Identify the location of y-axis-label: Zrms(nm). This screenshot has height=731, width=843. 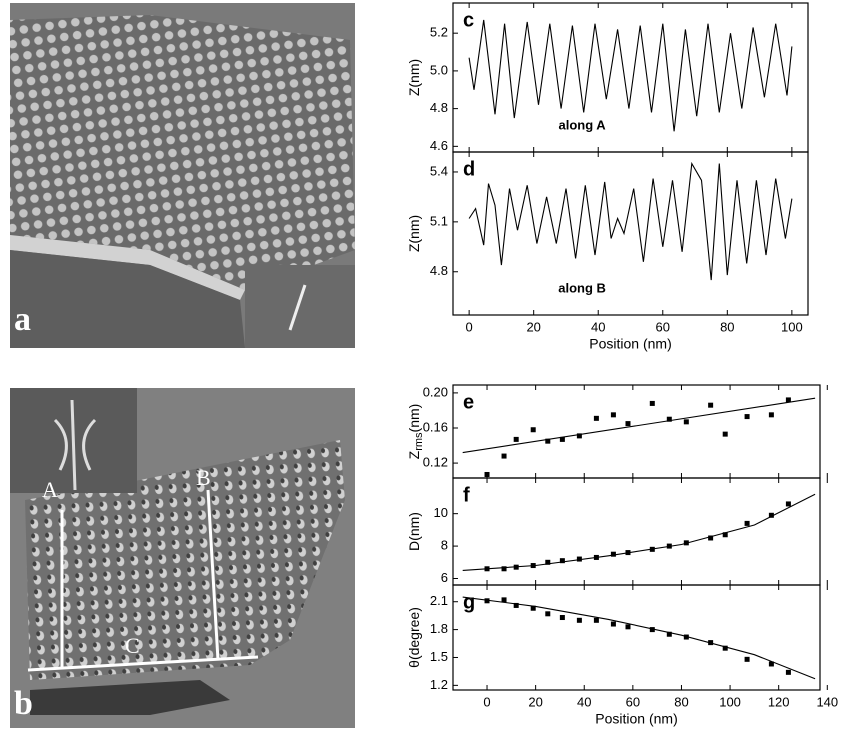
(415, 432).